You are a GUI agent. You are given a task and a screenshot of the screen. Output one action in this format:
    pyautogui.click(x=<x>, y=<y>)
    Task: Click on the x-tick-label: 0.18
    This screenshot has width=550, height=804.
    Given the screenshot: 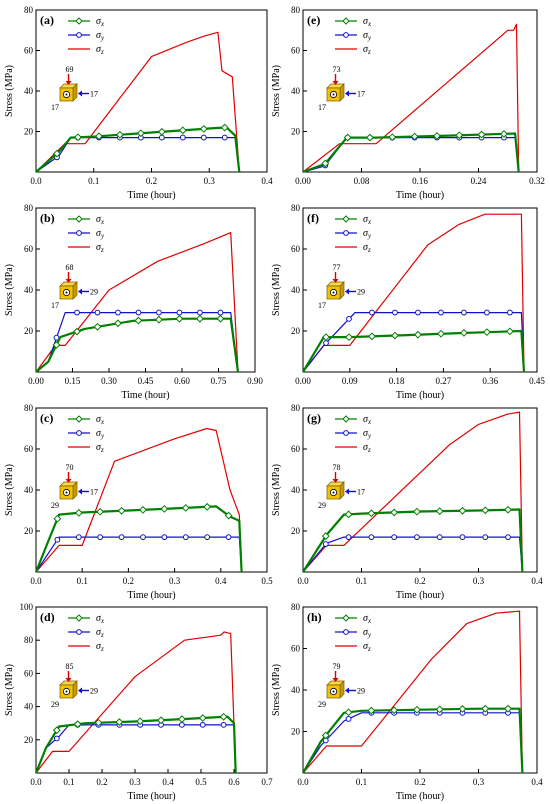 What is the action you would take?
    pyautogui.click(x=397, y=381)
    